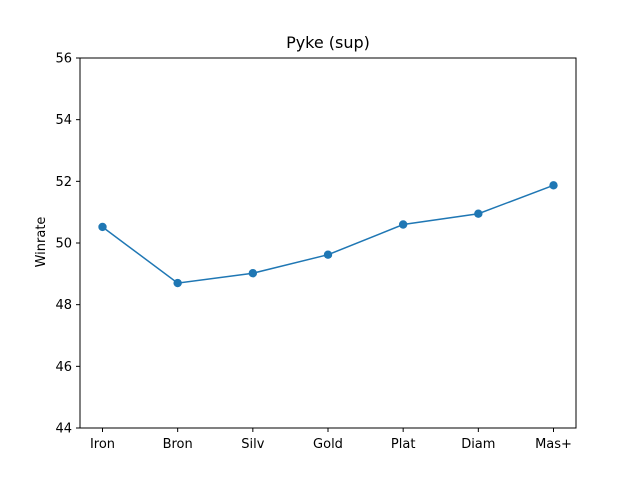 Image resolution: width=640 pixels, height=480 pixels. Describe the element at coordinates (252, 444) in the screenshot. I see `x-tick-label: Silv` at that location.